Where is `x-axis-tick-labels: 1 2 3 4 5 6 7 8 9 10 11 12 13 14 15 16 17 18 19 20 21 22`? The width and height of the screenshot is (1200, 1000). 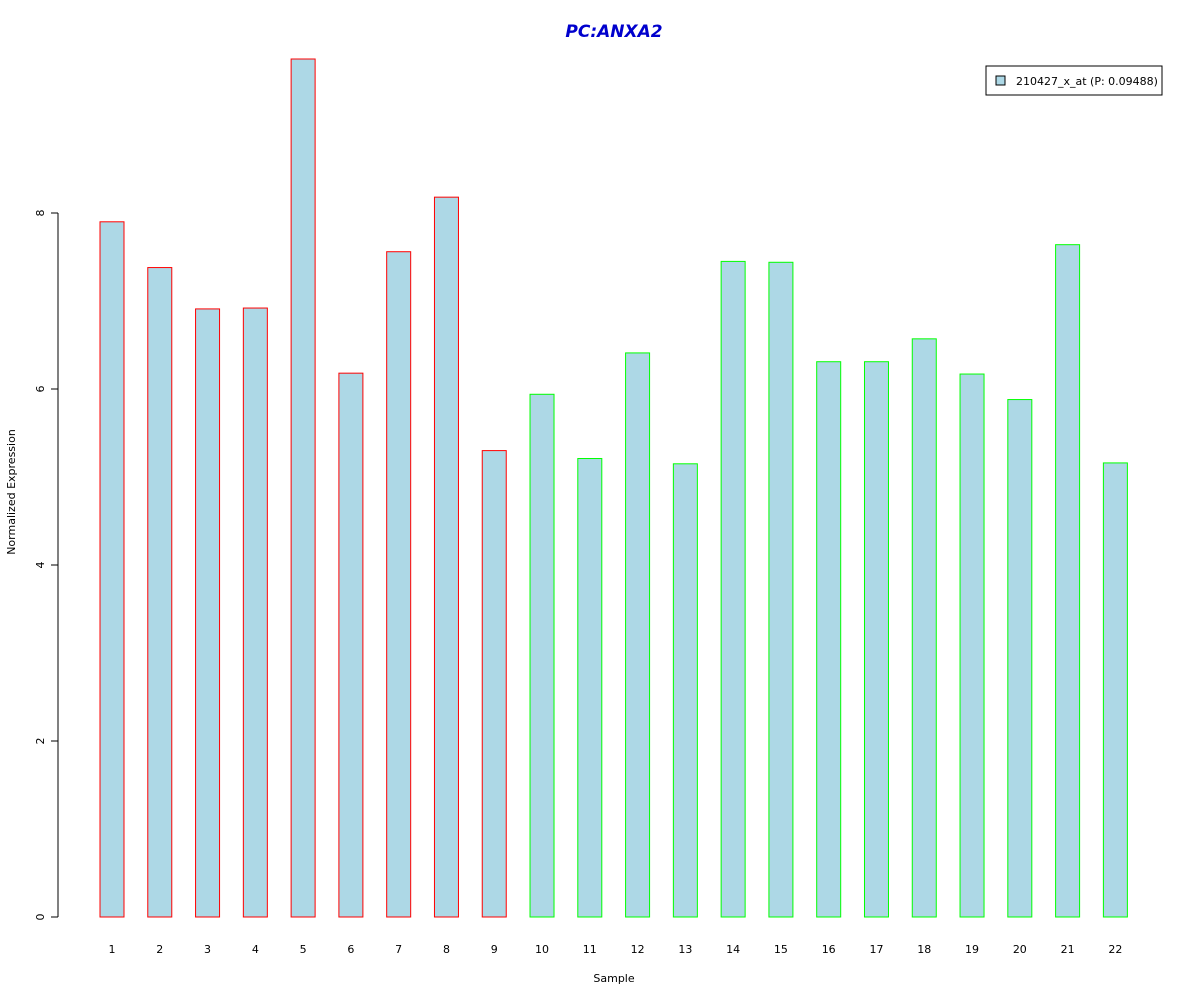 x-axis-tick-labels: 1 2 3 4 5 6 7 8 9 10 11 12 13 14 15 16 17 18 19 20 21 22 is located at coordinates (616, 949).